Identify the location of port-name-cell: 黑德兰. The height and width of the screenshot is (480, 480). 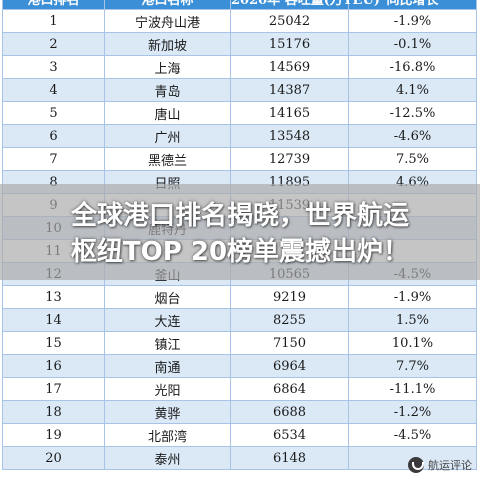
(167, 159).